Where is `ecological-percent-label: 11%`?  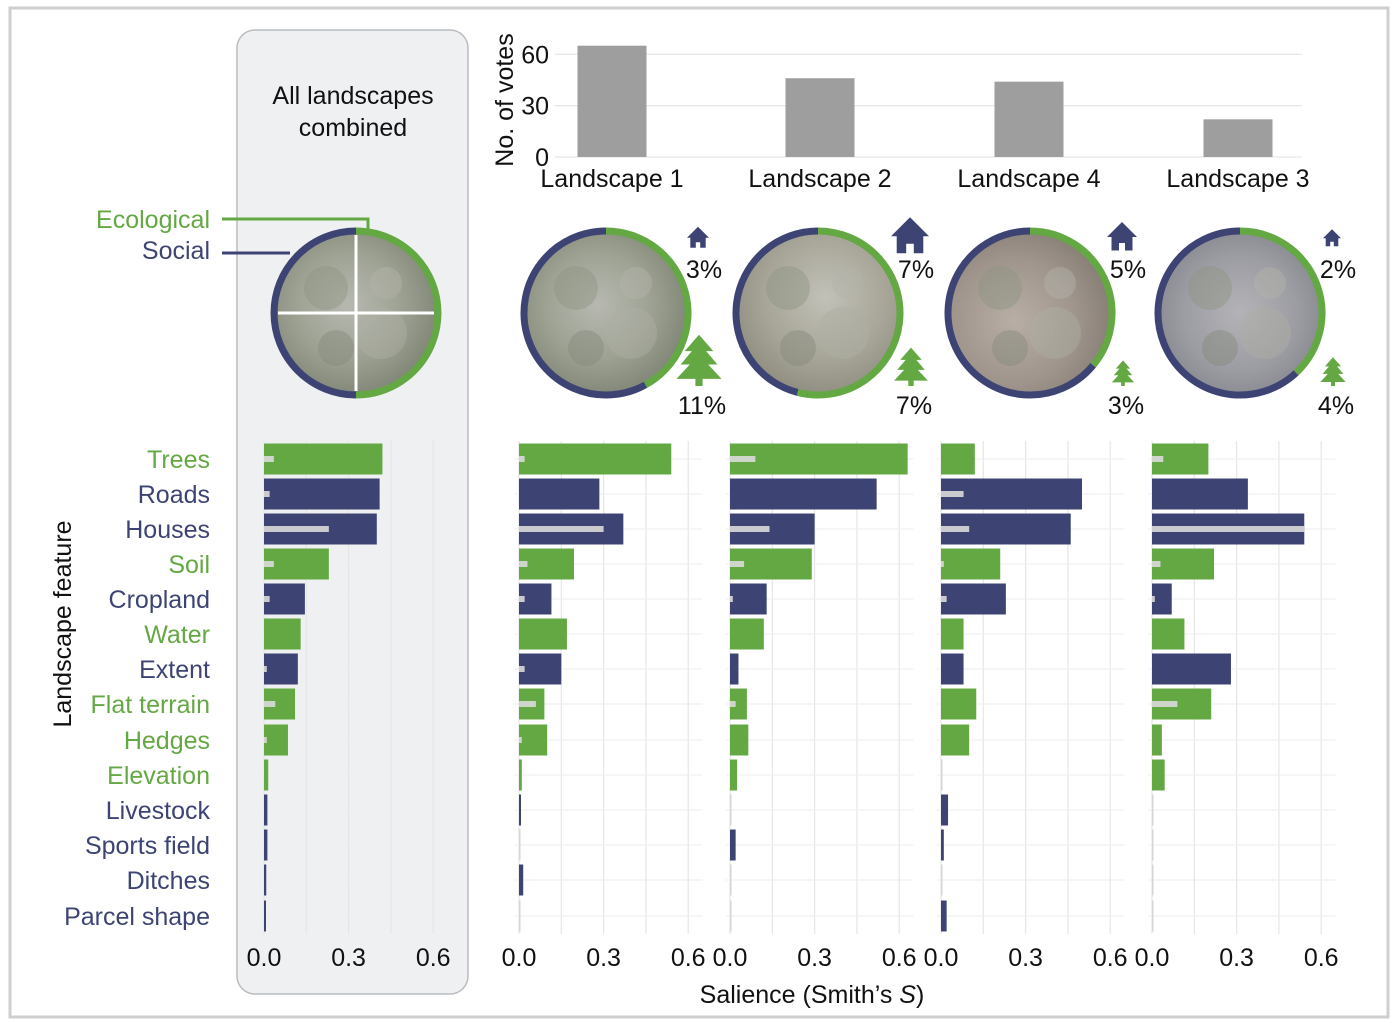 ecological-percent-label: 11% is located at coordinates (702, 406).